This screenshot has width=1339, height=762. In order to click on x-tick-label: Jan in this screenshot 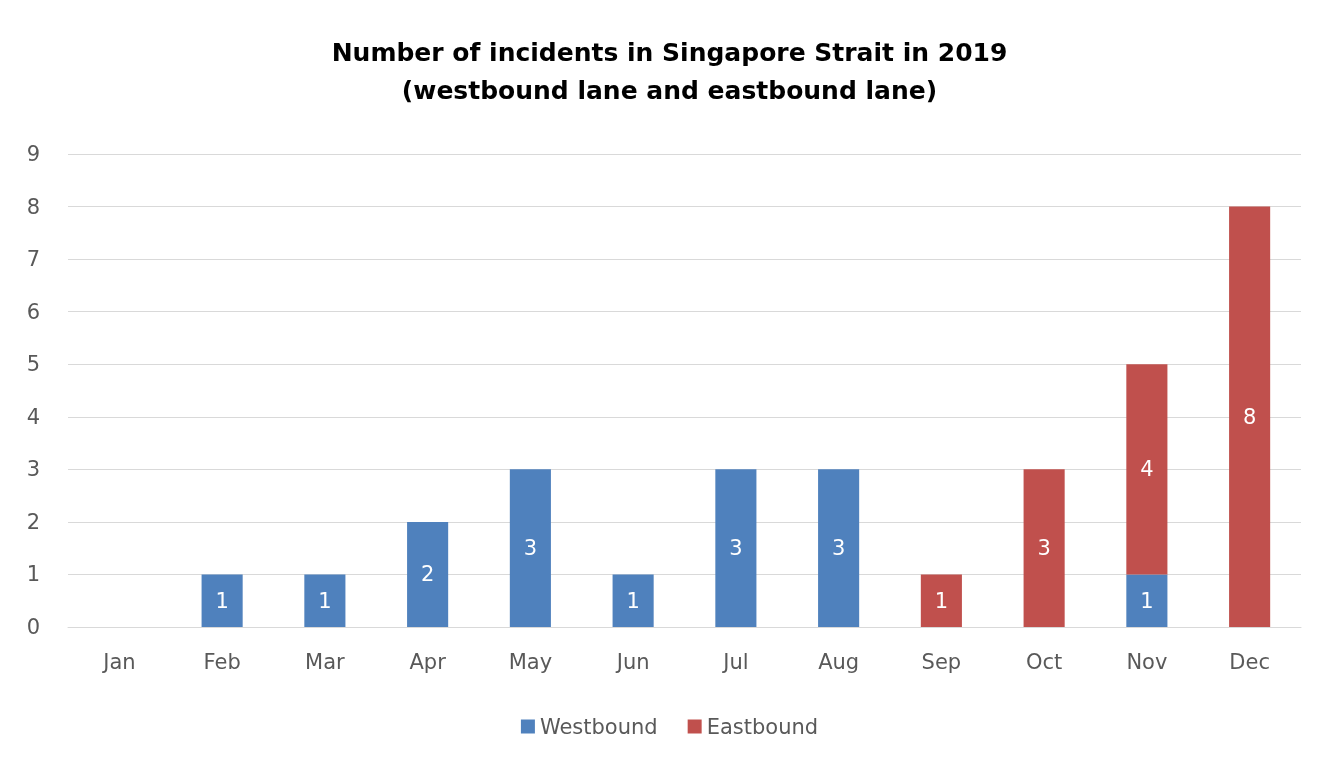, I will do `click(118, 661)`.